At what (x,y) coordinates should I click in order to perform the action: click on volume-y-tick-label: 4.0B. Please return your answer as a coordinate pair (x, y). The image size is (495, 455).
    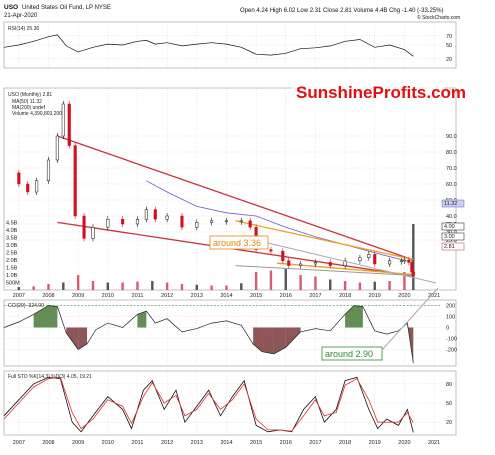
    Looking at the image, I should click on (12, 231).